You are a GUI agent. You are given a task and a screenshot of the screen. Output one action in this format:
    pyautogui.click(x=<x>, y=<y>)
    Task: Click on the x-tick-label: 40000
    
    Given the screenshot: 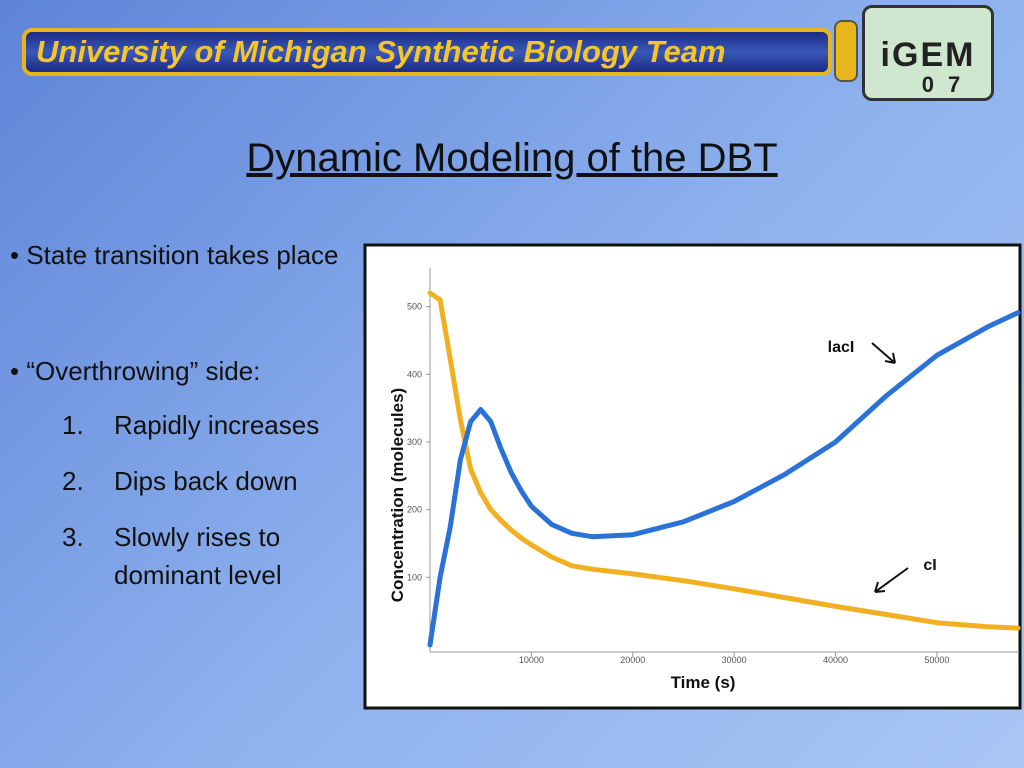 What is the action you would take?
    pyautogui.click(x=835, y=660)
    